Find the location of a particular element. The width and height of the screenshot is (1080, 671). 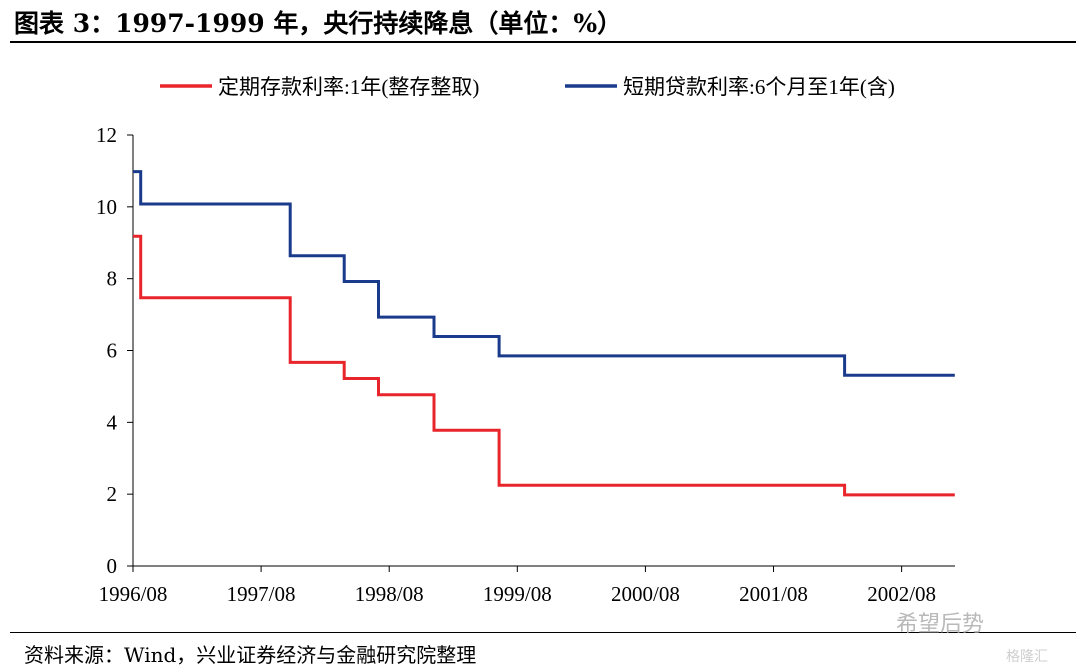

y-tick-label: 2 is located at coordinates (112, 494).